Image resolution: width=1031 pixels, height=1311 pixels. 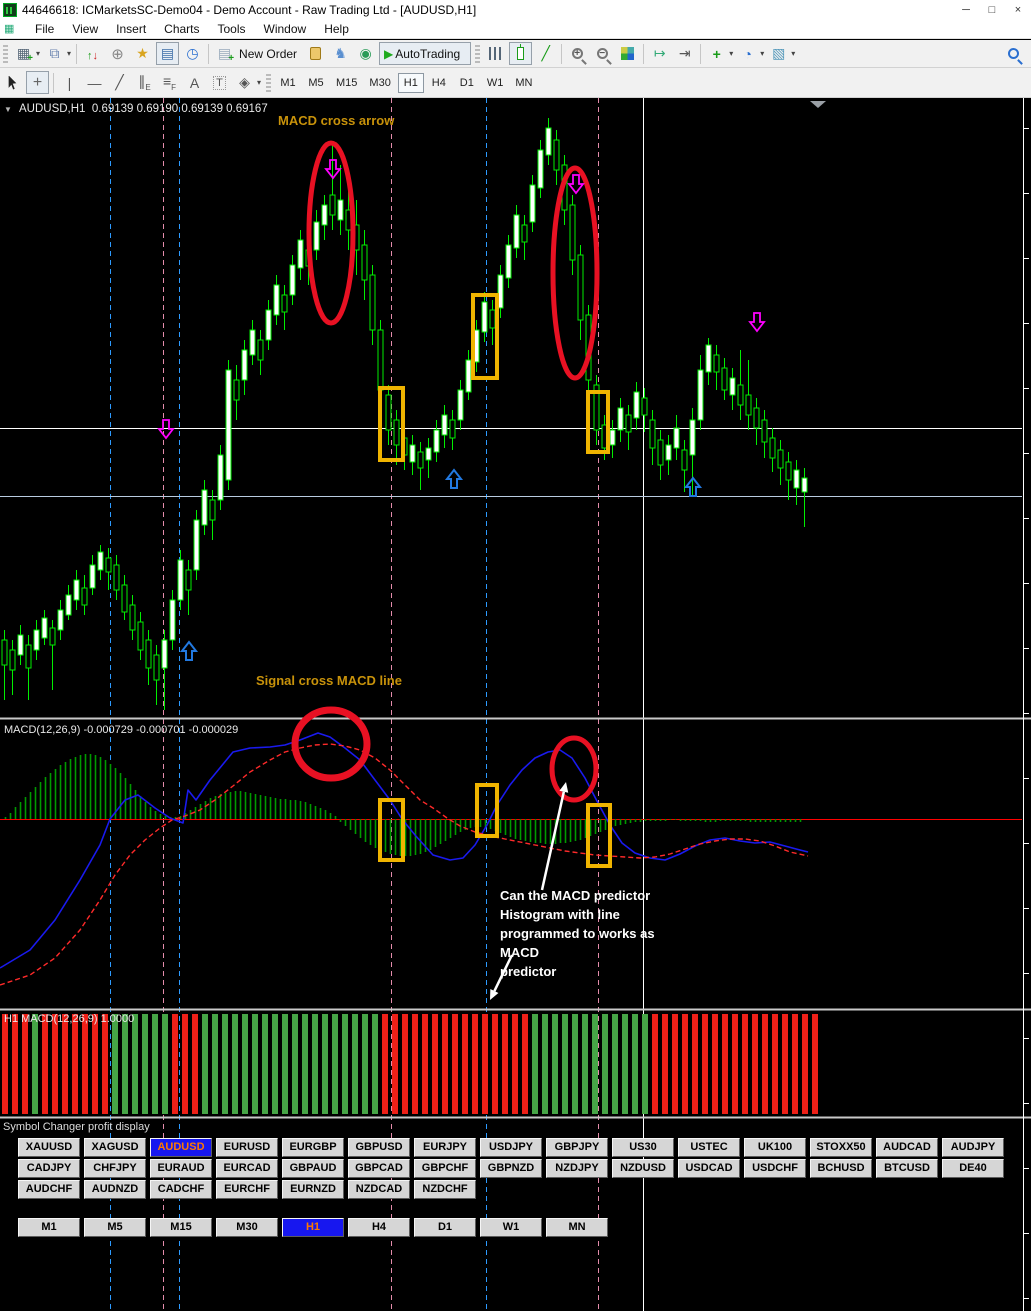 What do you see at coordinates (54, 53) in the screenshot?
I see `profiles-button: ⧉` at bounding box center [54, 53].